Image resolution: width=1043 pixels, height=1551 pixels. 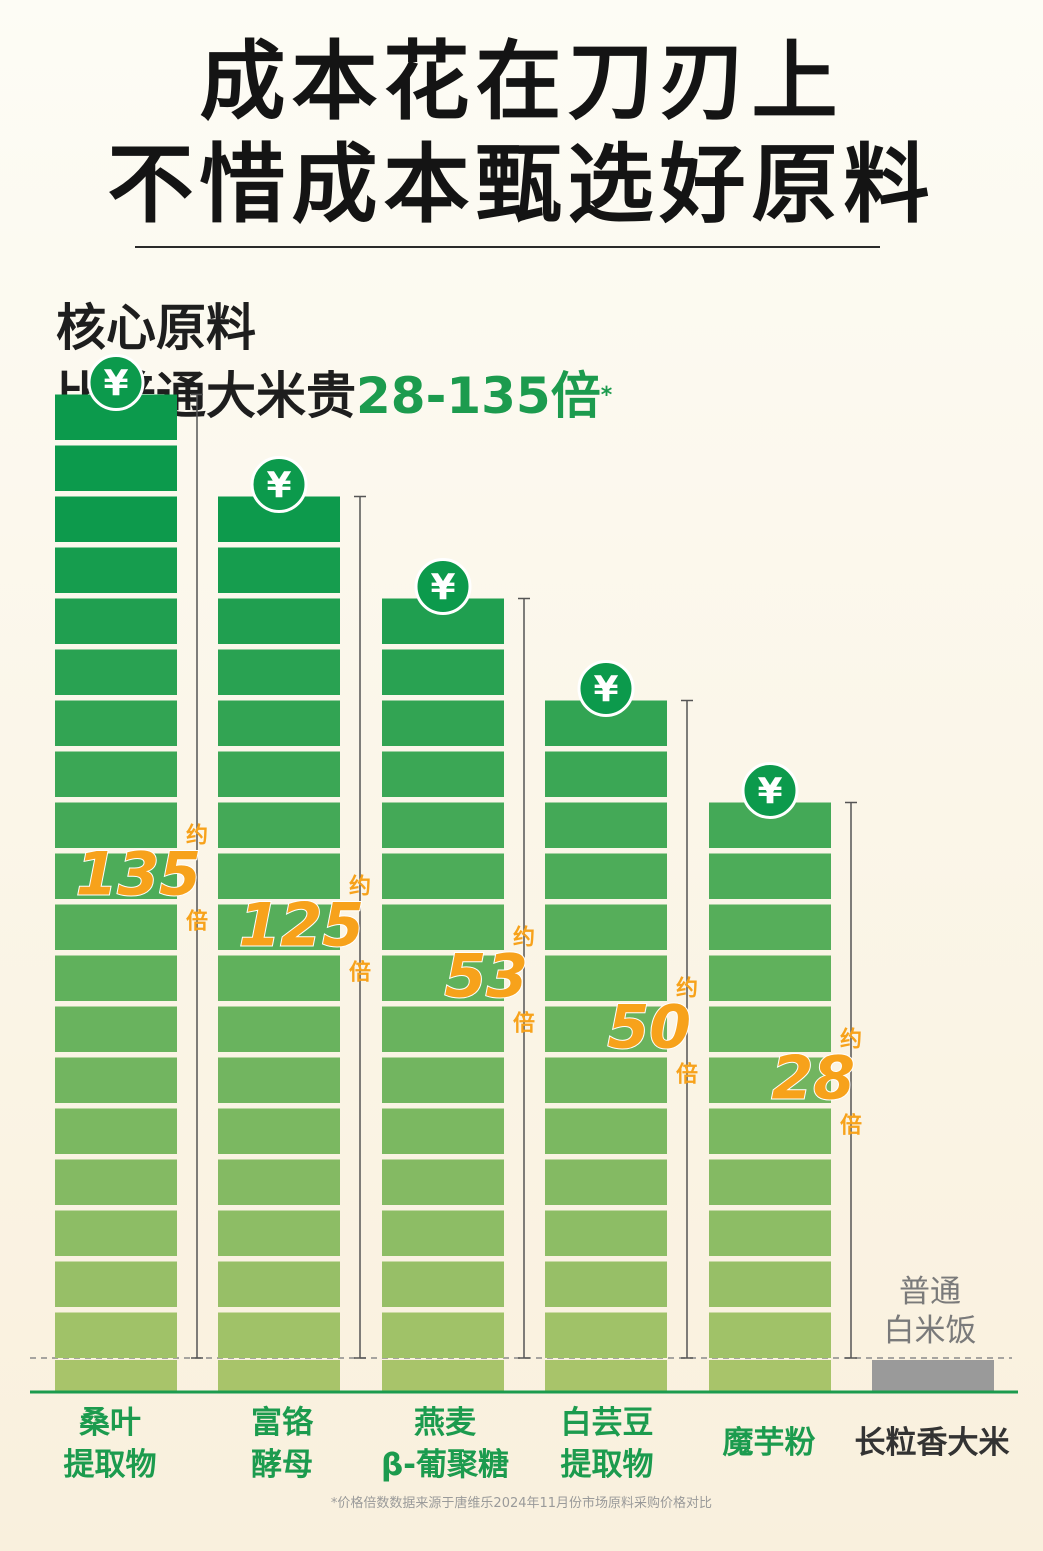 What do you see at coordinates (521, 81) in the screenshot?
I see `page-title-line1: 成本花在刀刃上` at bounding box center [521, 81].